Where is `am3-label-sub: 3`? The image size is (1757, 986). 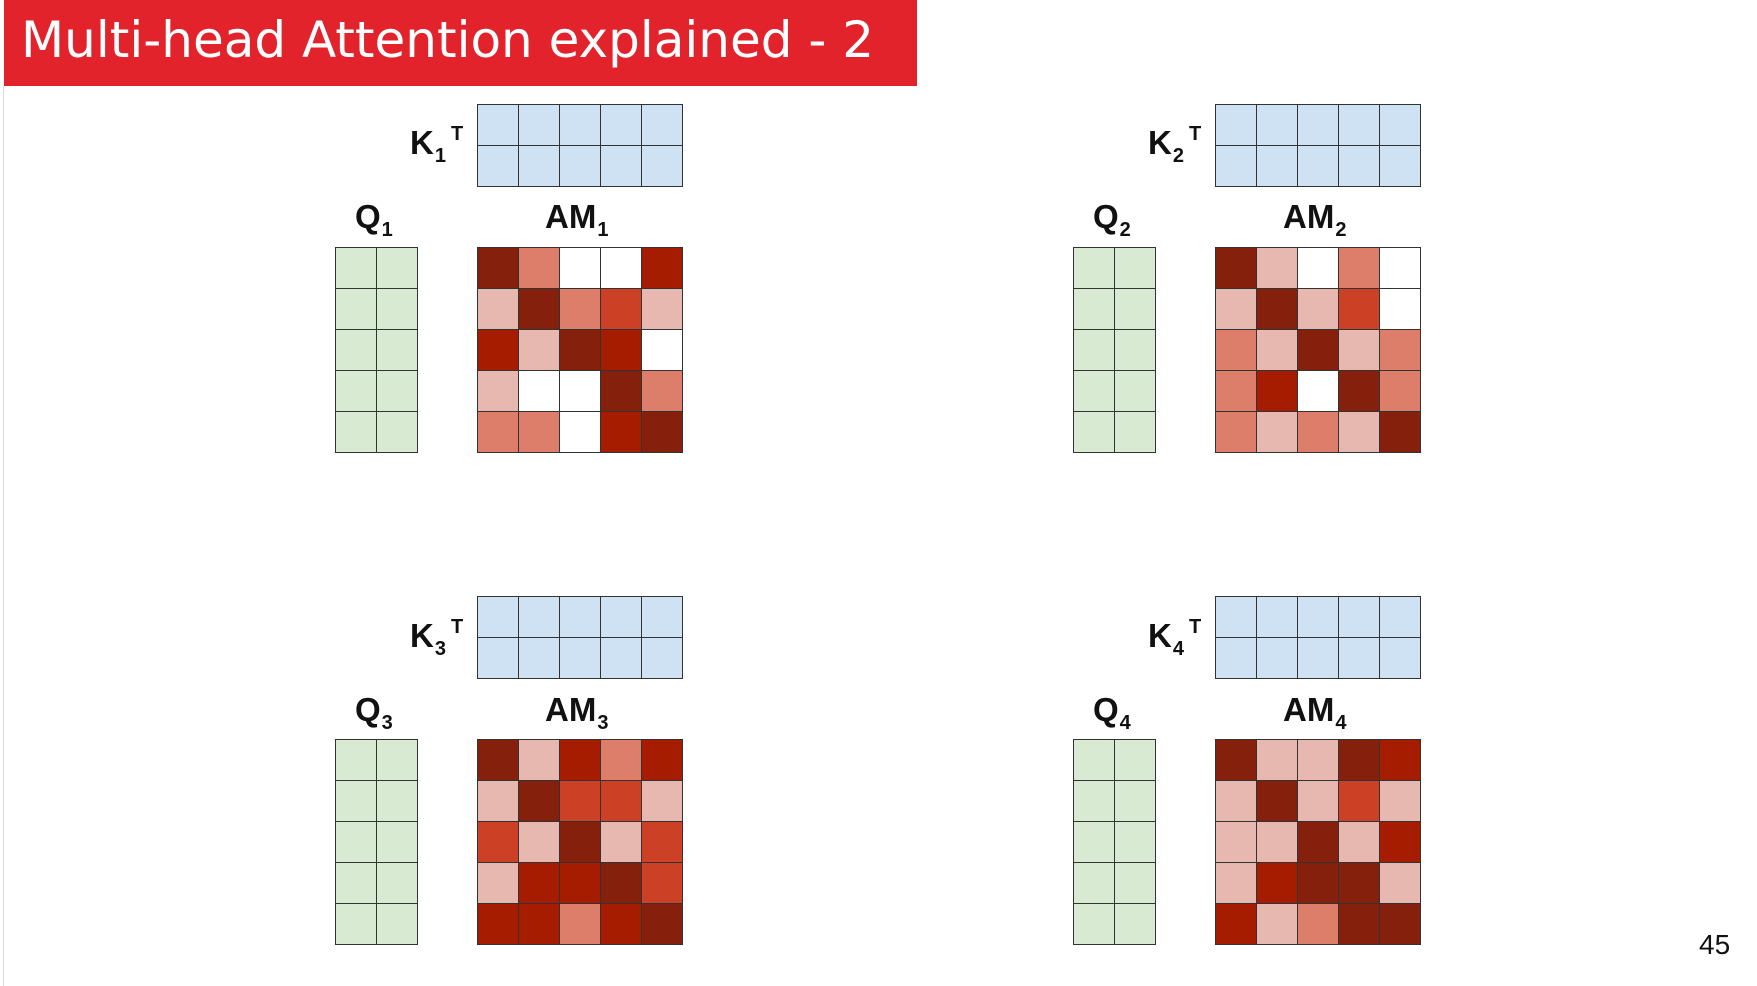 am3-label-sub: 3 is located at coordinates (603, 723).